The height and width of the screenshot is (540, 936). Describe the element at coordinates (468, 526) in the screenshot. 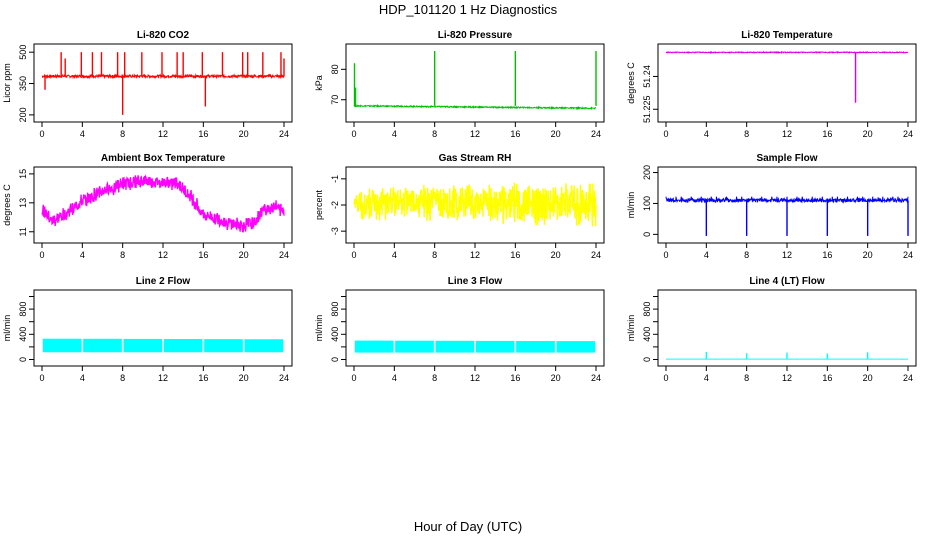

I see `figure-xlabel: Hour of Day (UTC)` at that location.